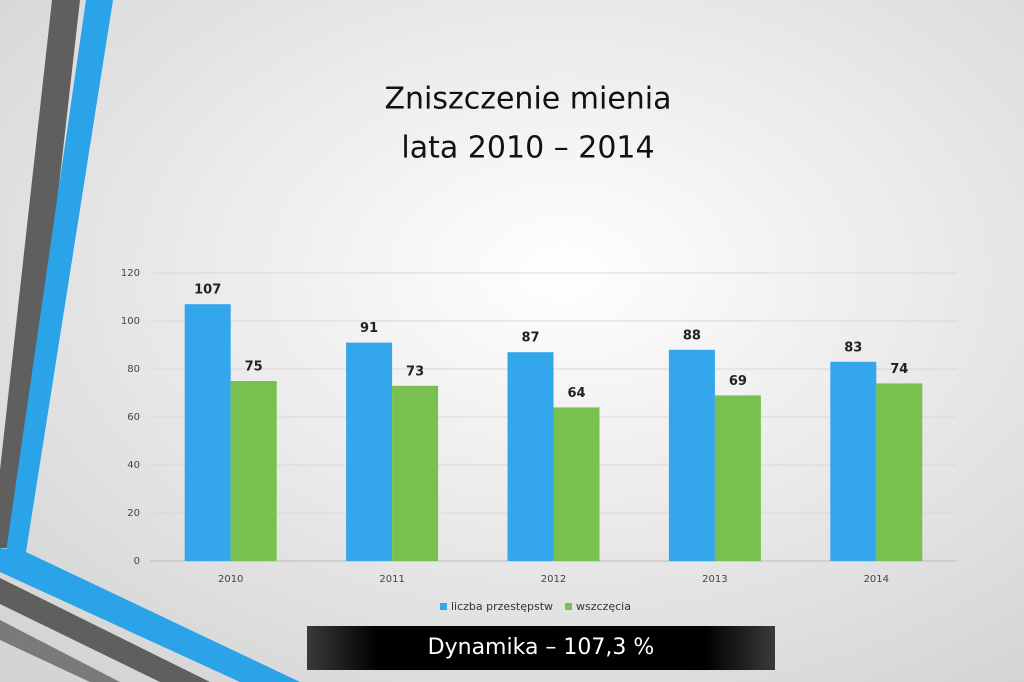  What do you see at coordinates (899, 369) in the screenshot?
I see `value-label: 74` at bounding box center [899, 369].